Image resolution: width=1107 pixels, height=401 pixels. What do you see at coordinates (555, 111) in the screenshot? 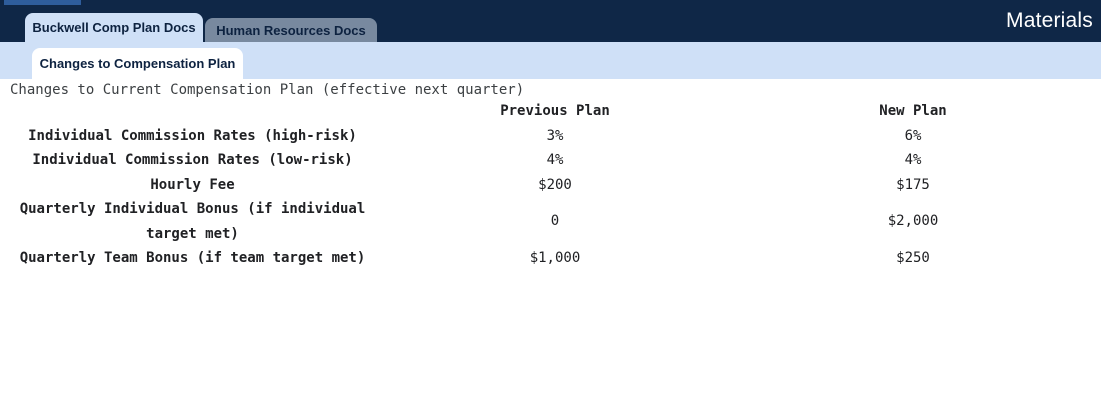
I see `col-header-previous-plan: Previous Plan` at bounding box center [555, 111].